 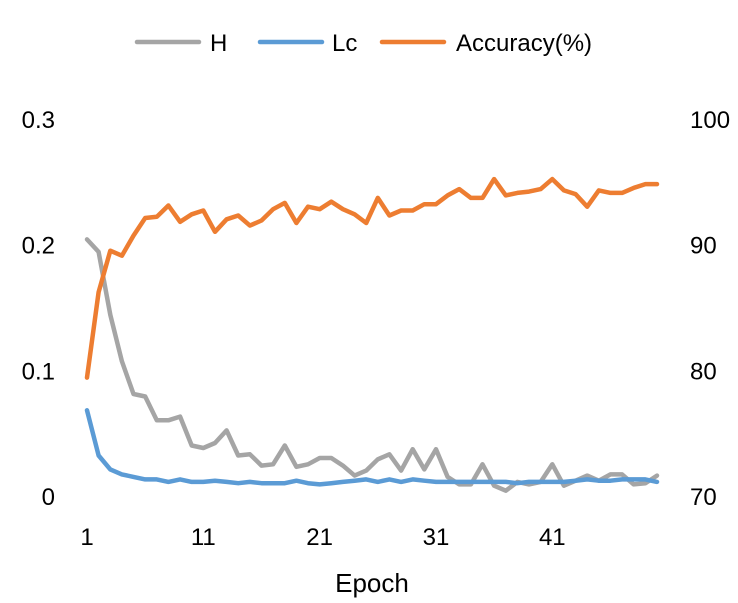 What do you see at coordinates (372, 447) in the screenshot?
I see `series-line-lc` at bounding box center [372, 447].